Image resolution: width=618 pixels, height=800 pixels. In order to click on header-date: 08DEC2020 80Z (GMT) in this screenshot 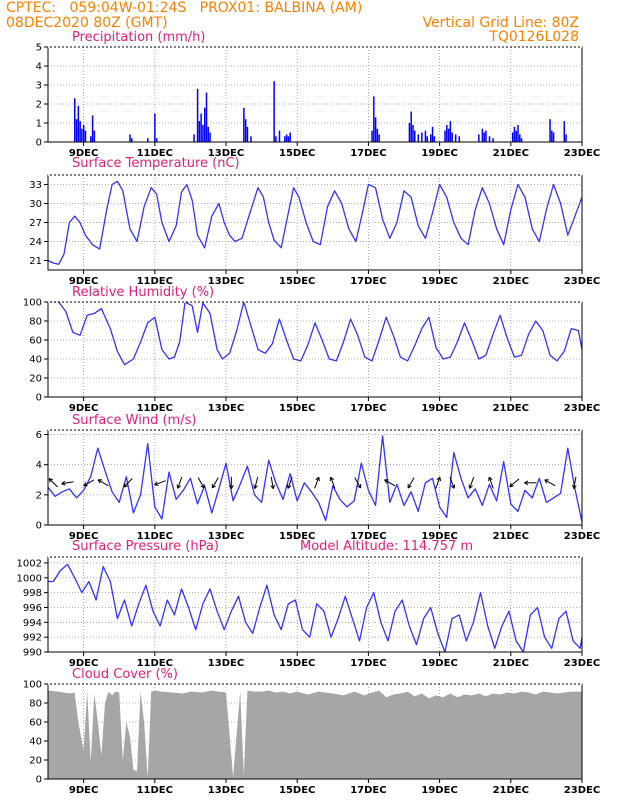, I will do `click(87, 23)`.